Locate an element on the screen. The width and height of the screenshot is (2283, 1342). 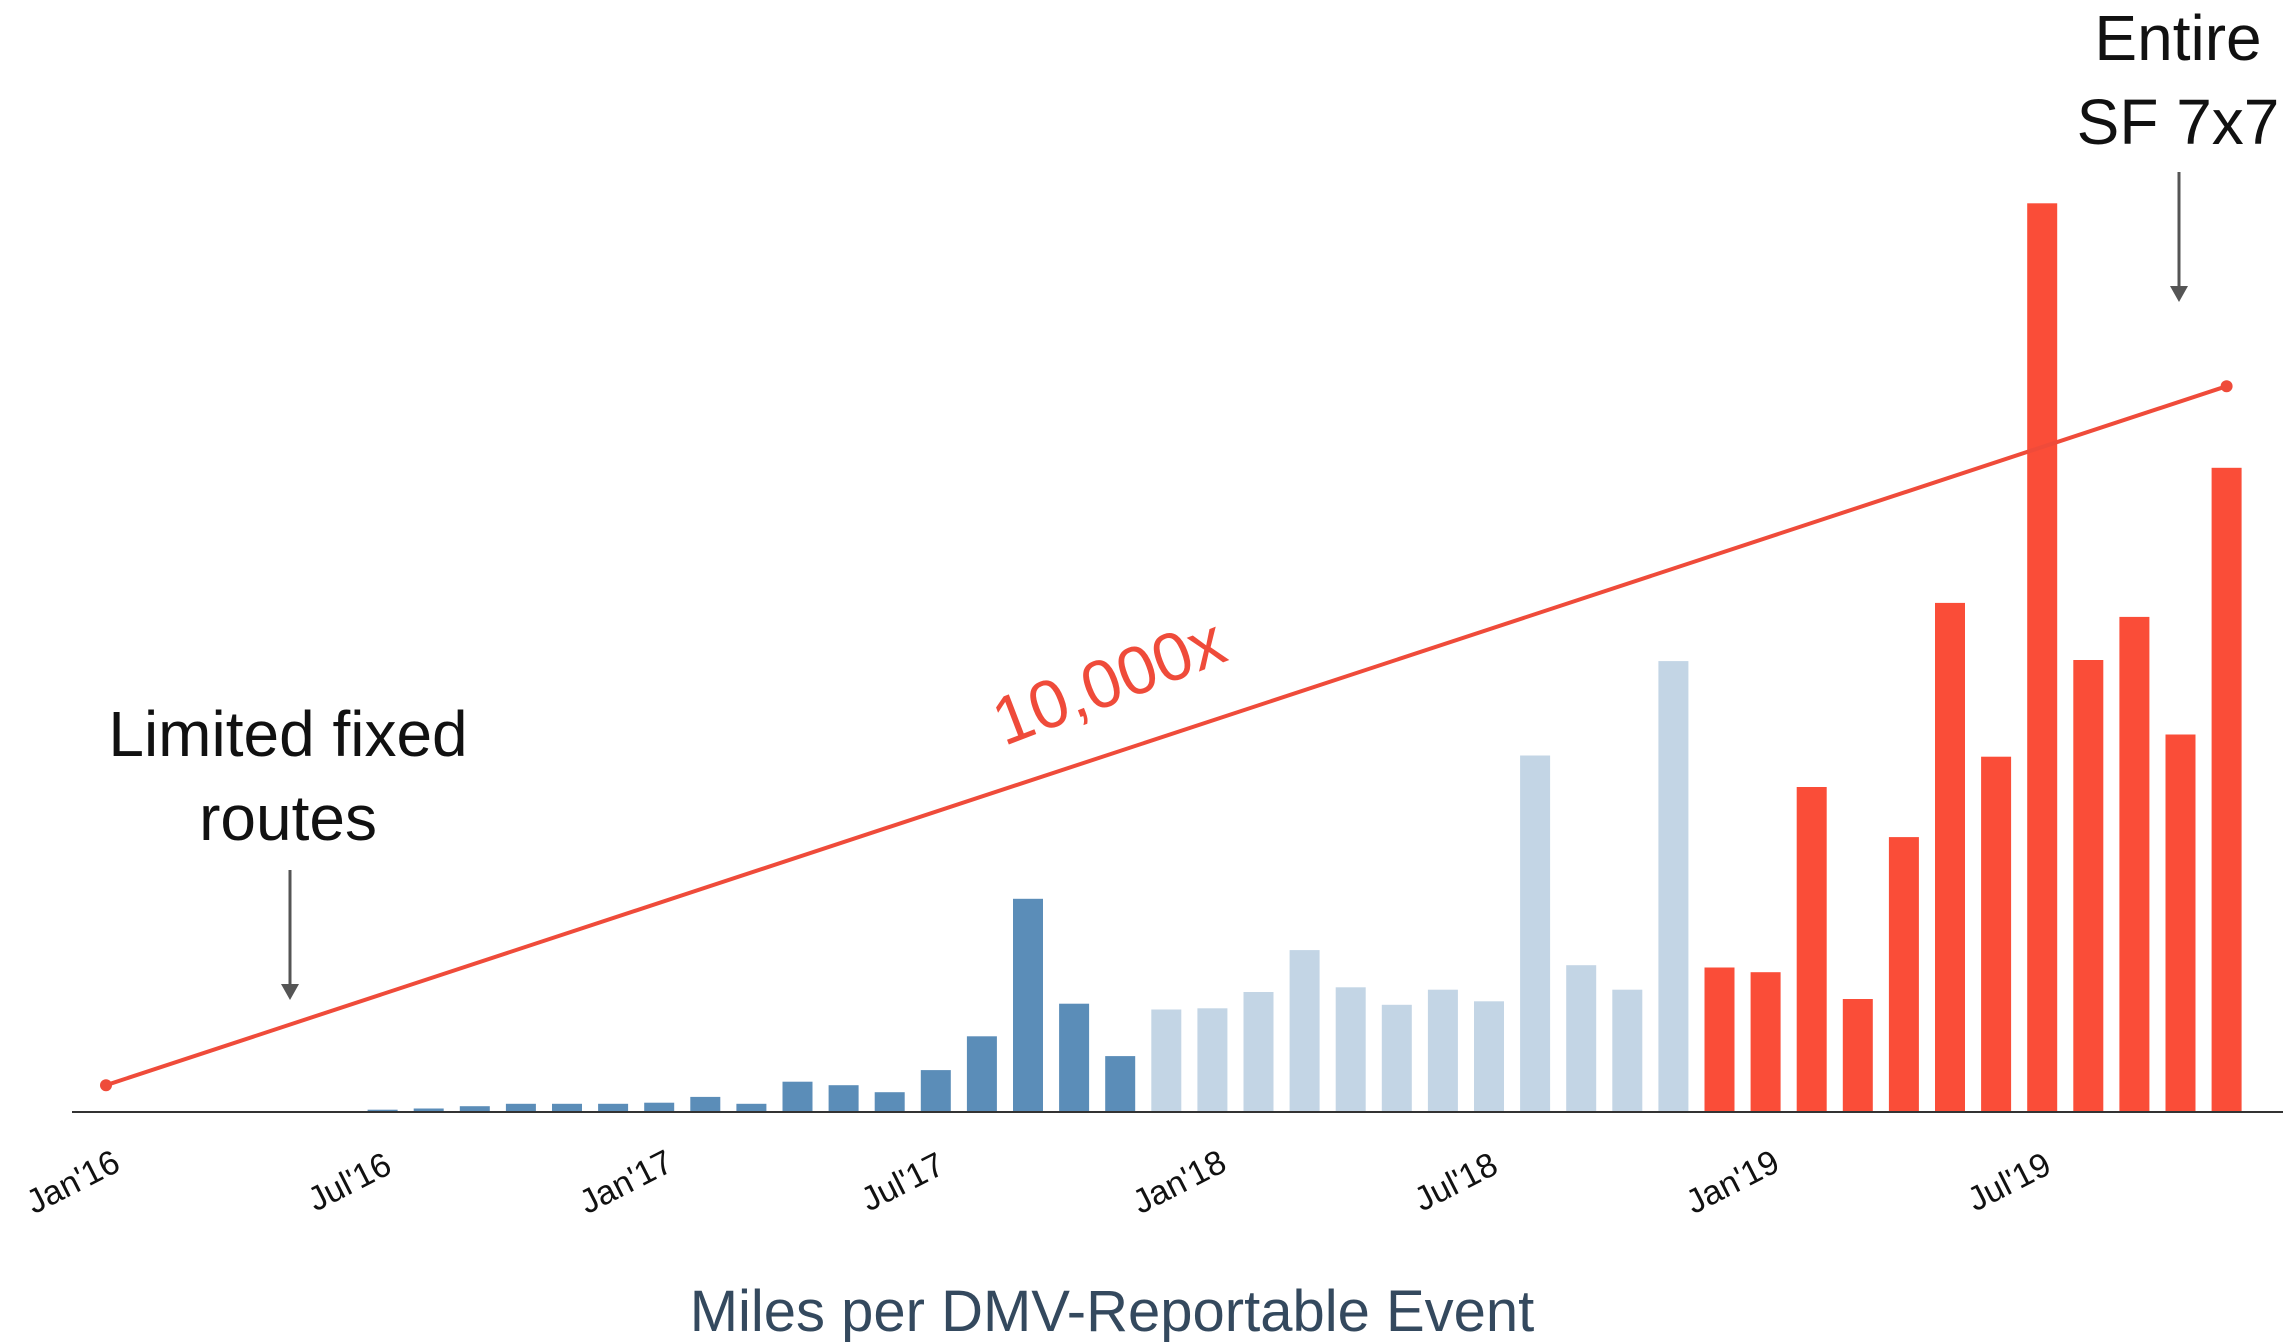
trend-start-marker is located at coordinates (106, 1085).